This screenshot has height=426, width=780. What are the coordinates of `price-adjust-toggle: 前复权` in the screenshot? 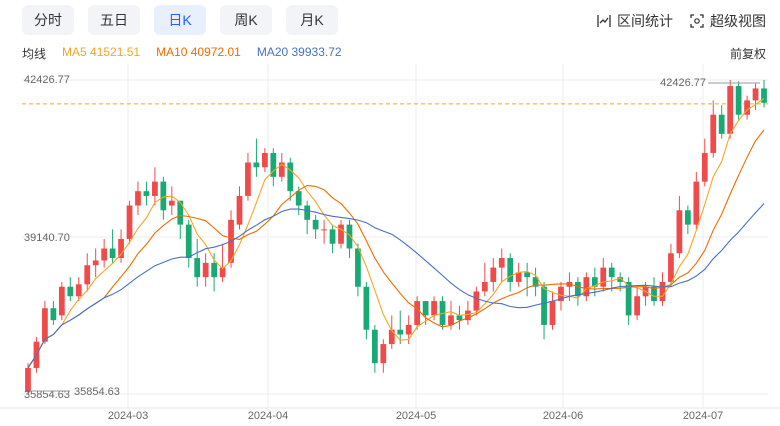 It's located at (747, 54).